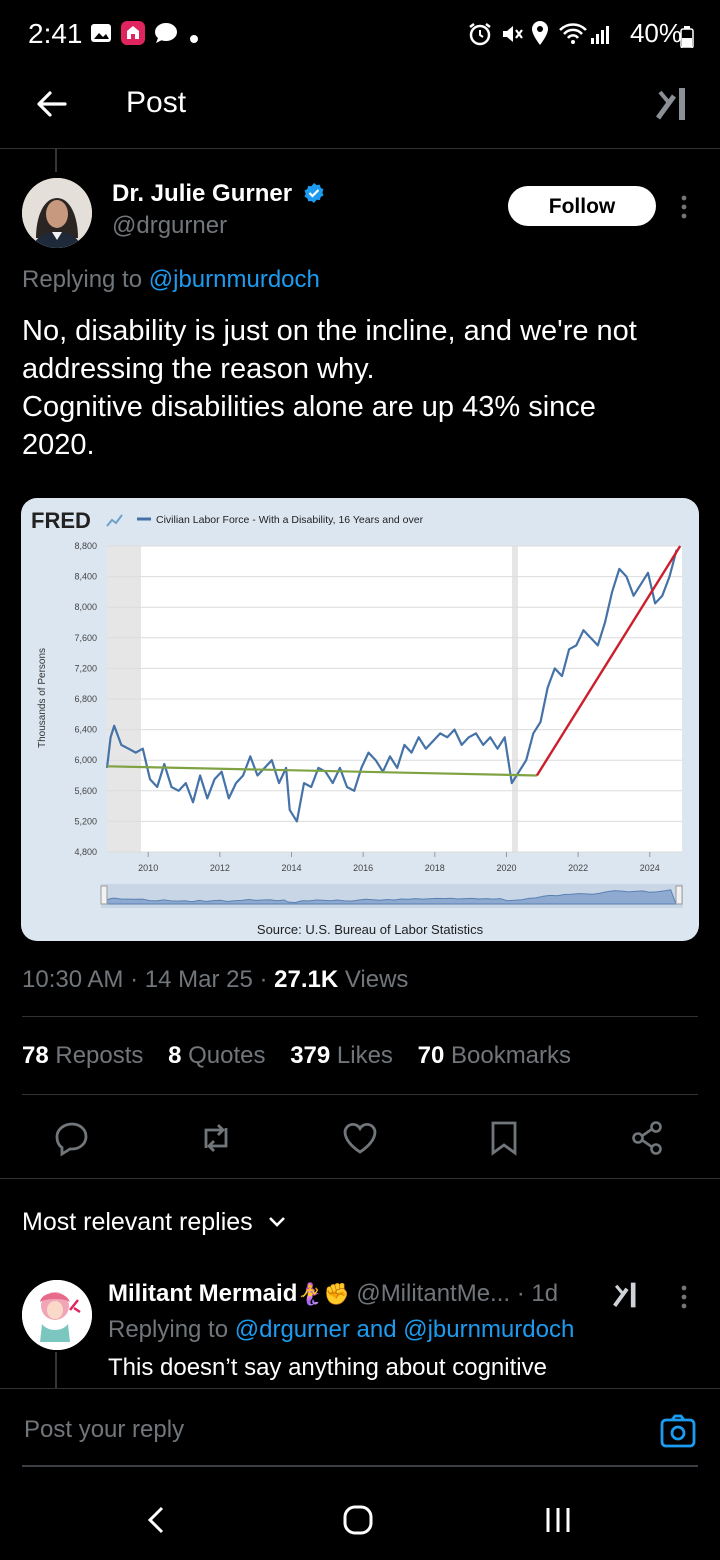 Image resolution: width=720 pixels, height=1560 pixels. I want to click on x-tick-label: 2016, so click(363, 868).